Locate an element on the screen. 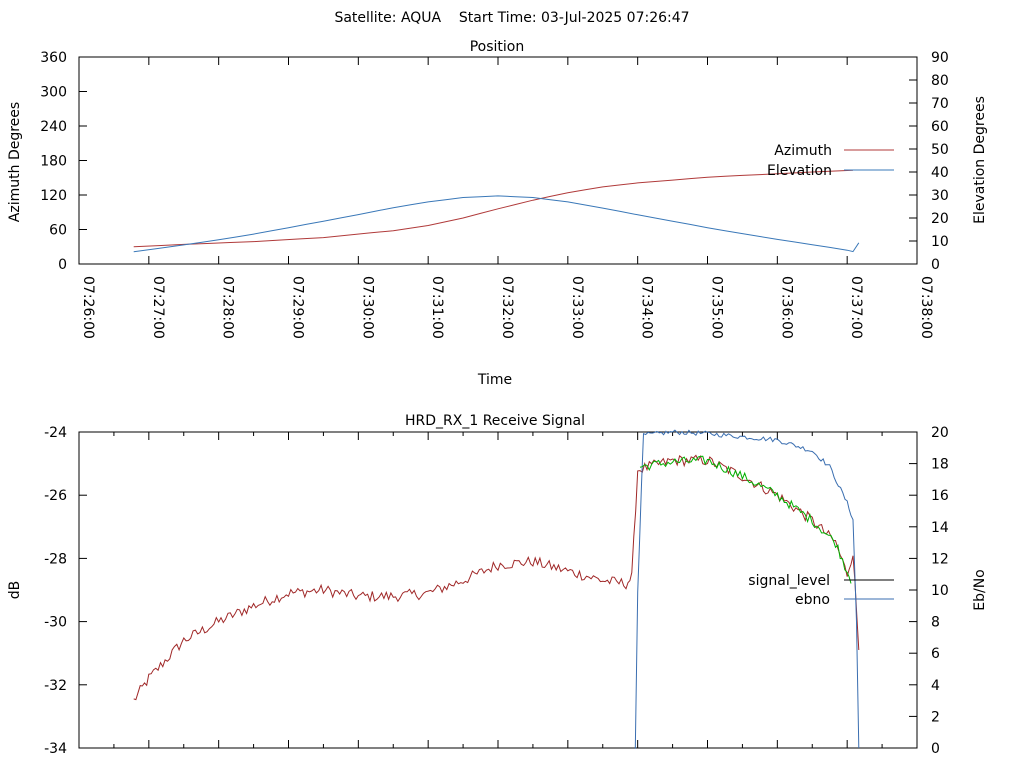 Image resolution: width=1024 pixels, height=768 pixels. y2-tick-label: 12 is located at coordinates (940, 559).